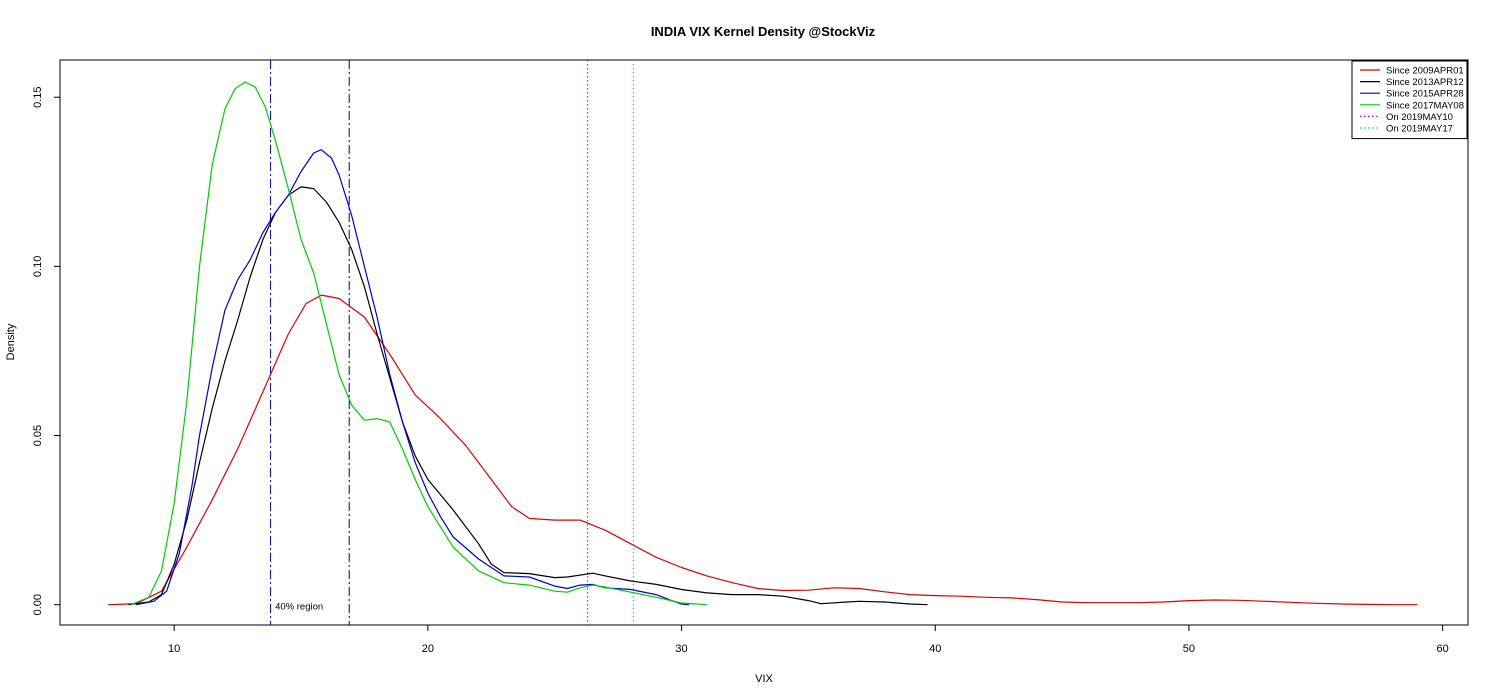 The image size is (1500, 700). Describe the element at coordinates (38, 97) in the screenshot. I see `y-tick-label: 0.15` at that location.